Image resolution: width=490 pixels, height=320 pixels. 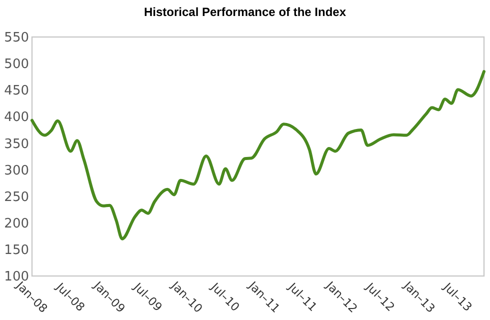 What do you see at coordinates (16, 224) in the screenshot?
I see `y-tick-label: 200` at bounding box center [16, 224].